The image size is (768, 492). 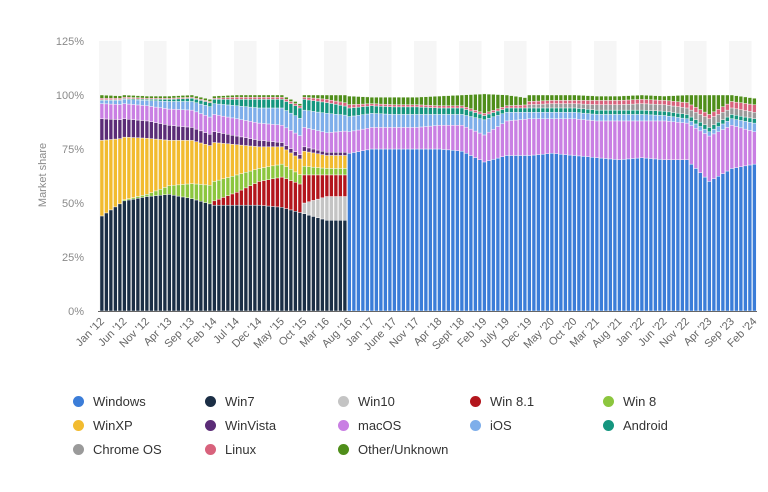 What do you see at coordinates (210, 449) in the screenshot?
I see `legend-swatch` at bounding box center [210, 449].